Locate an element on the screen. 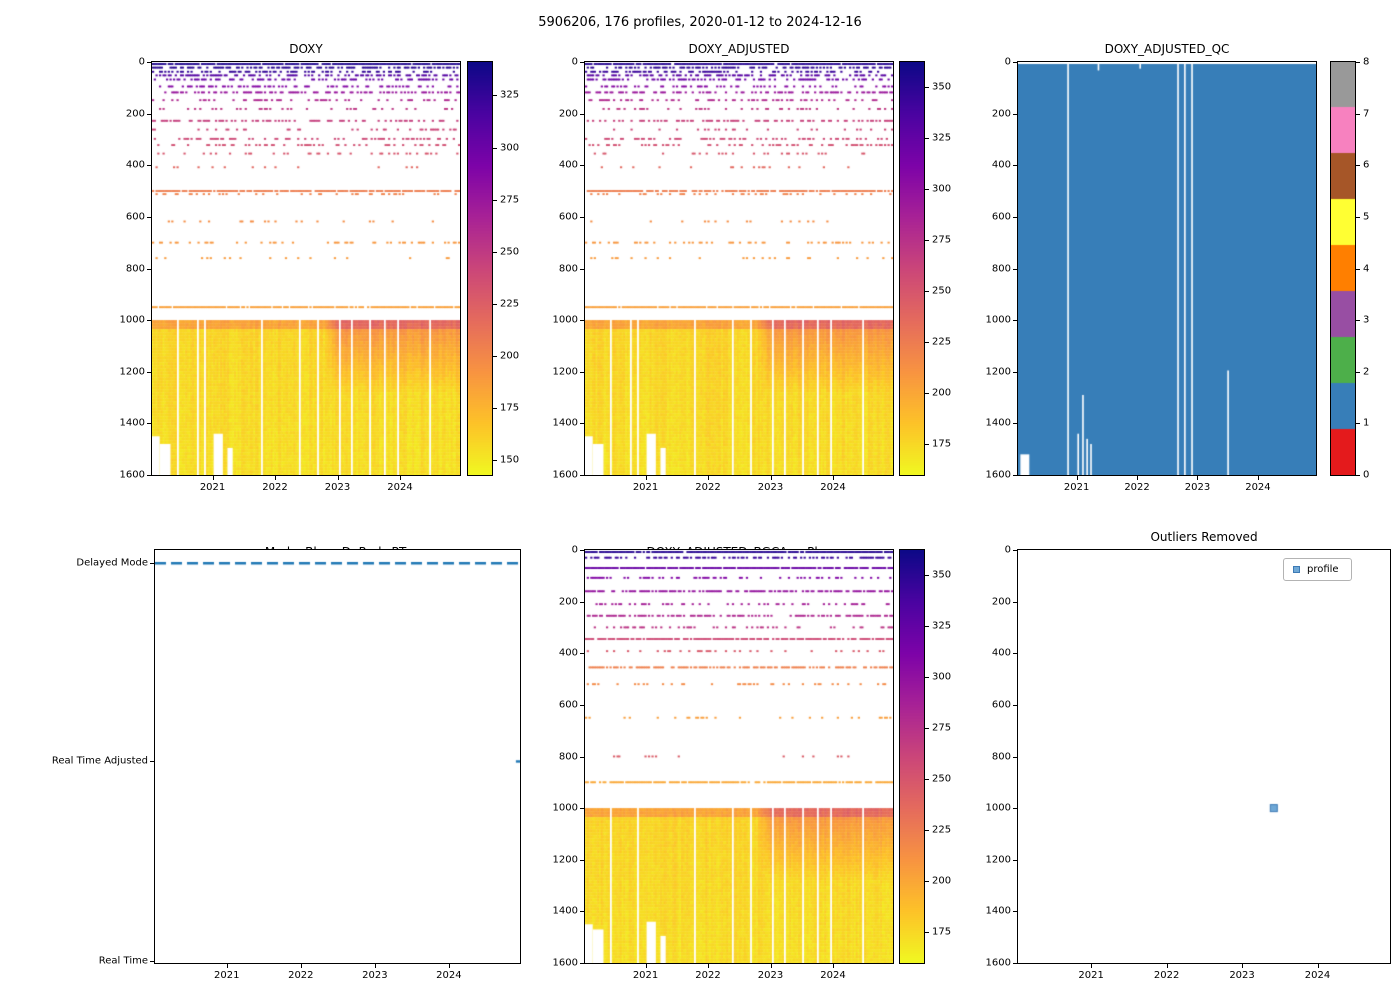 Image resolution: width=1400 pixels, height=1000 pixels. colorbar-tick-label: 6 is located at coordinates (1366, 165).